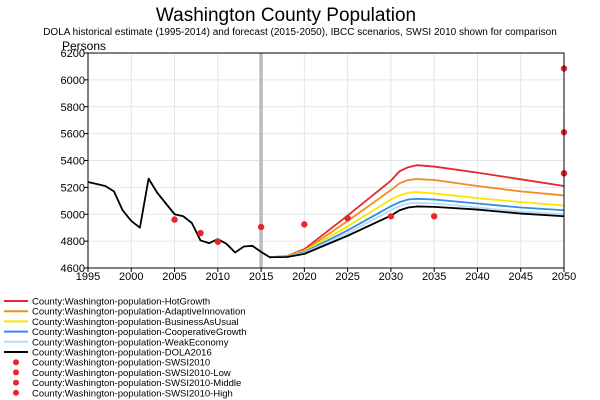  What do you see at coordinates (73, 188) in the screenshot?
I see `y-tick-label: 5200` at bounding box center [73, 188].